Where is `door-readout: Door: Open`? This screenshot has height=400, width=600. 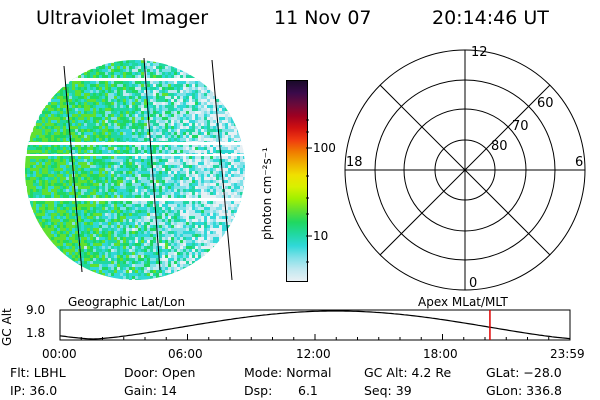
door-readout: Door: Open is located at coordinates (160, 372).